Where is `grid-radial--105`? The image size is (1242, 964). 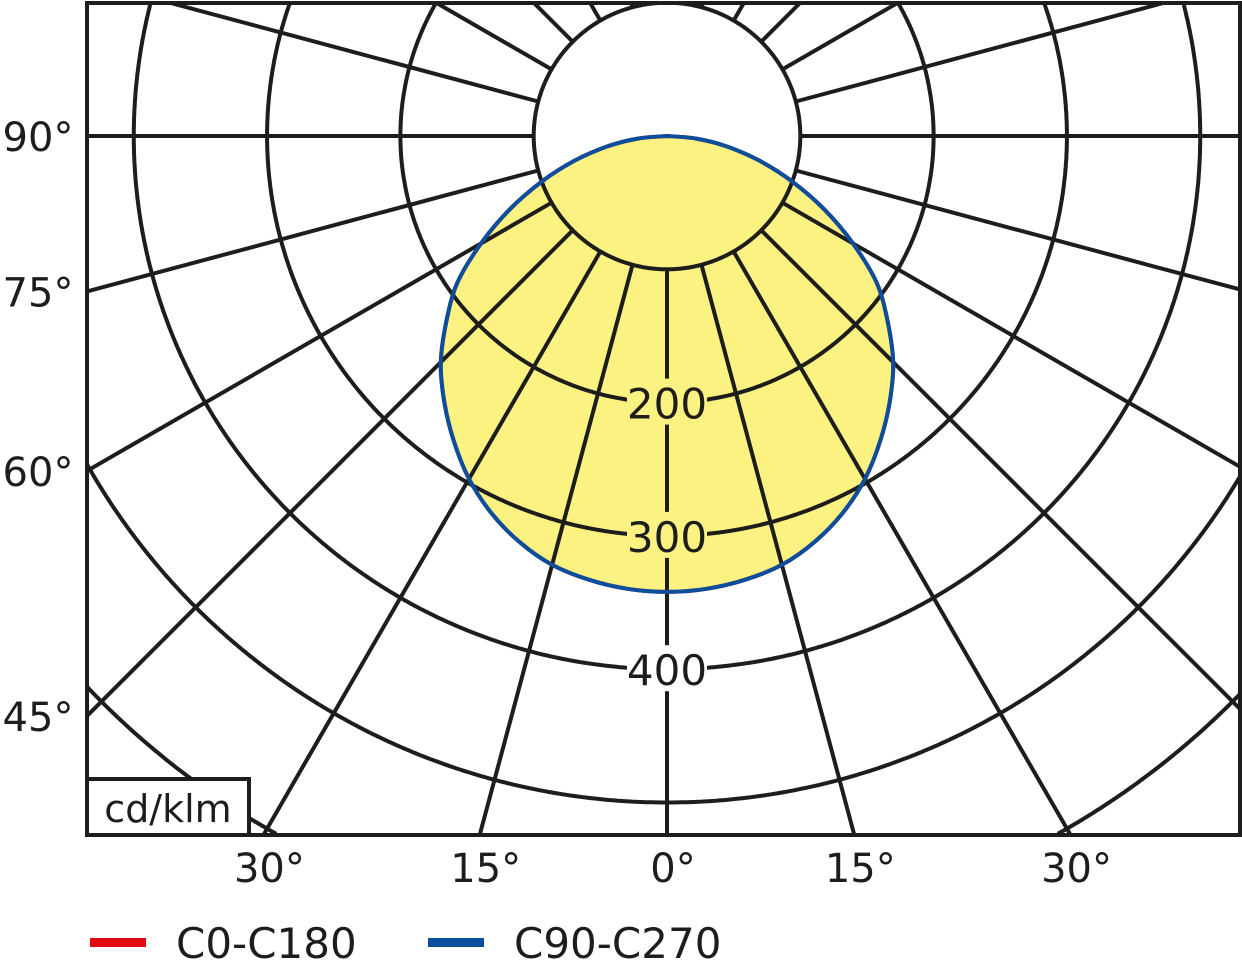
grid-radial--105 is located at coordinates (354, 53).